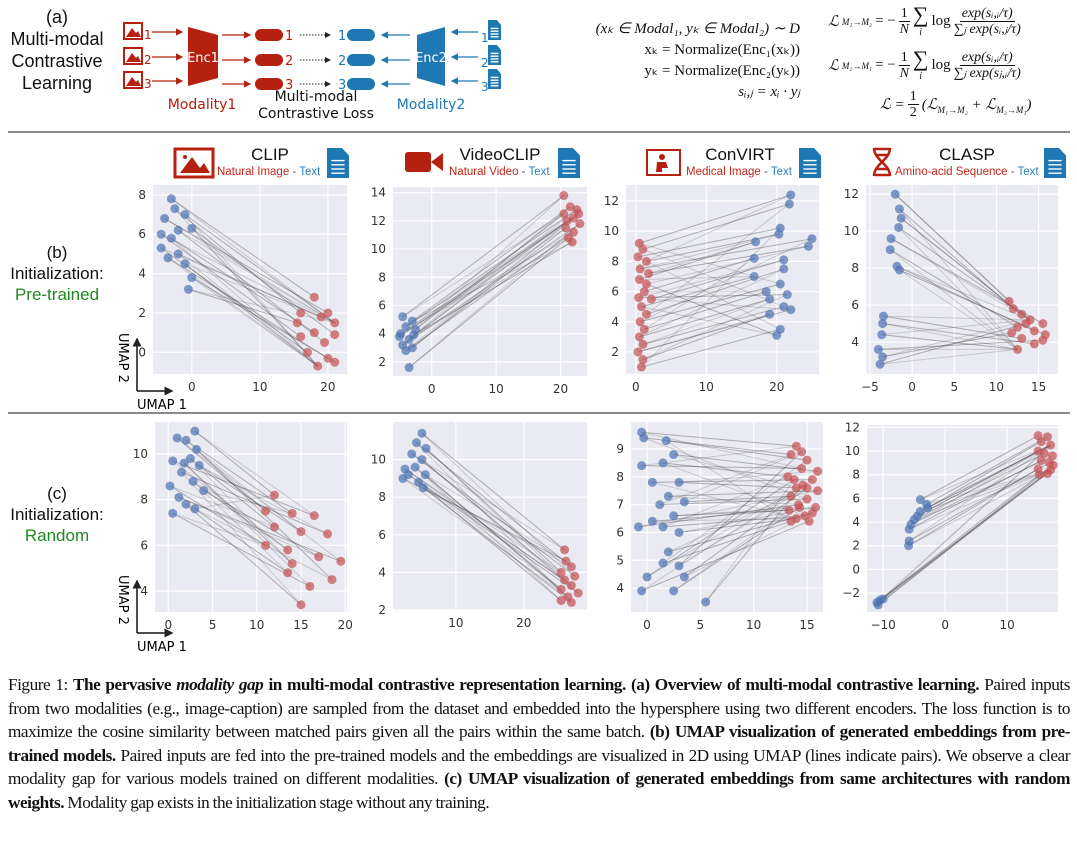 This screenshot has height=852, width=1077. I want to click on plot-background, so click(722, 279).